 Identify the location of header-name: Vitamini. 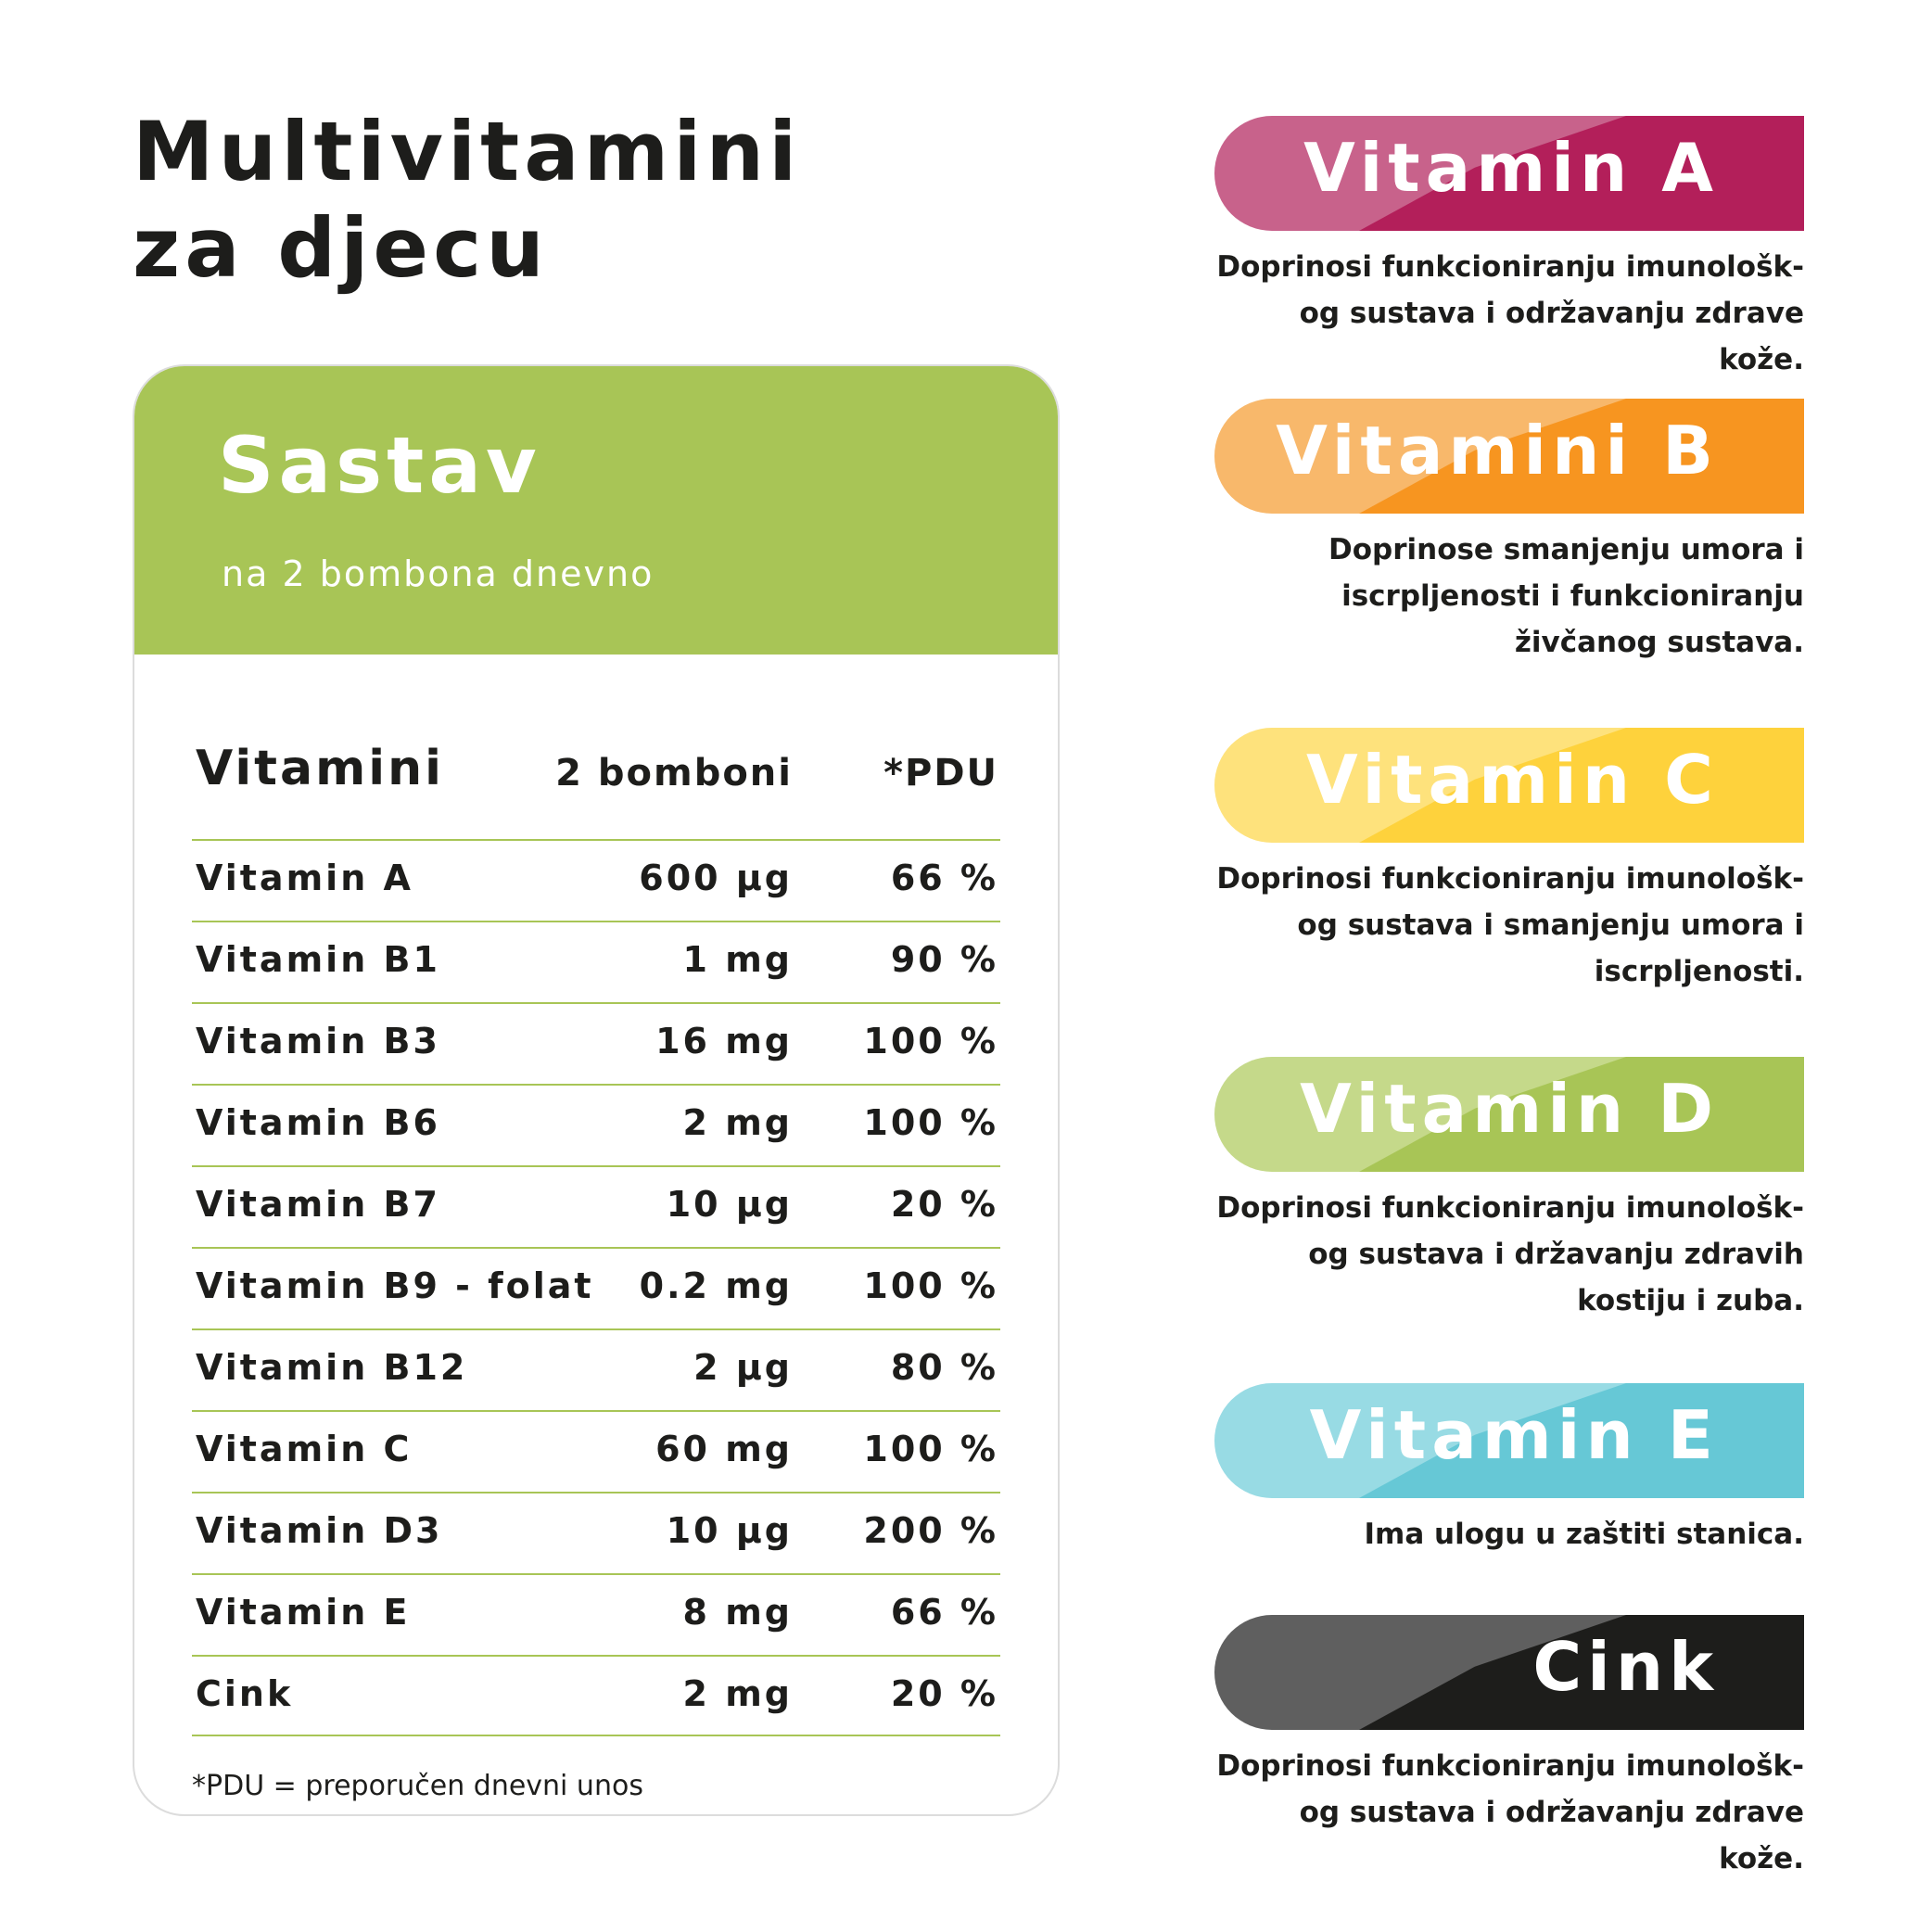
(320, 768).